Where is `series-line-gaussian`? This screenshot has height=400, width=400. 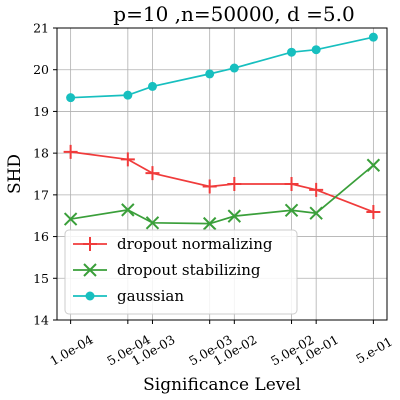 series-line-gaussian is located at coordinates (222, 67).